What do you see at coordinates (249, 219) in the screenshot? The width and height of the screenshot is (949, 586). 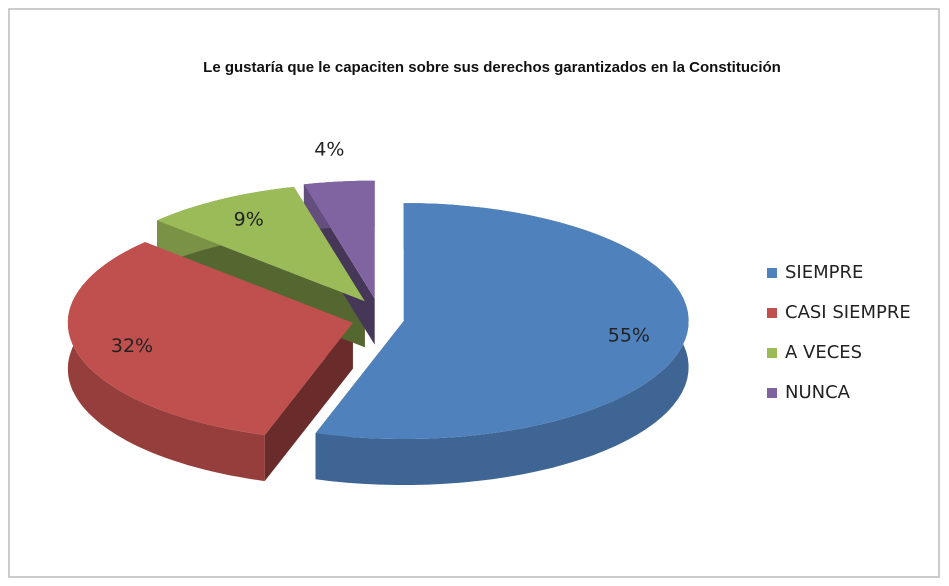 I see `data-label: 9%` at bounding box center [249, 219].